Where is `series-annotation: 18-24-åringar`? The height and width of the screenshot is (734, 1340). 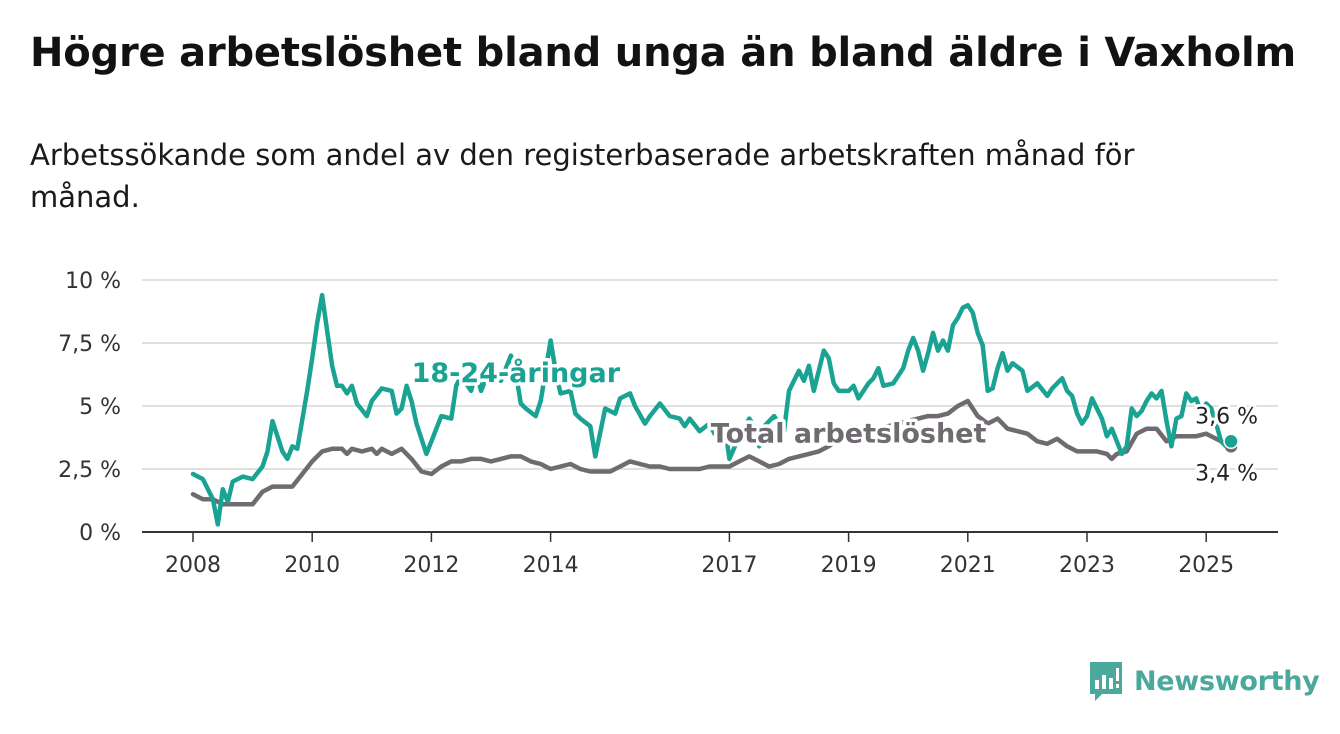
series-annotation: 18-24-åringar is located at coordinates (516, 373).